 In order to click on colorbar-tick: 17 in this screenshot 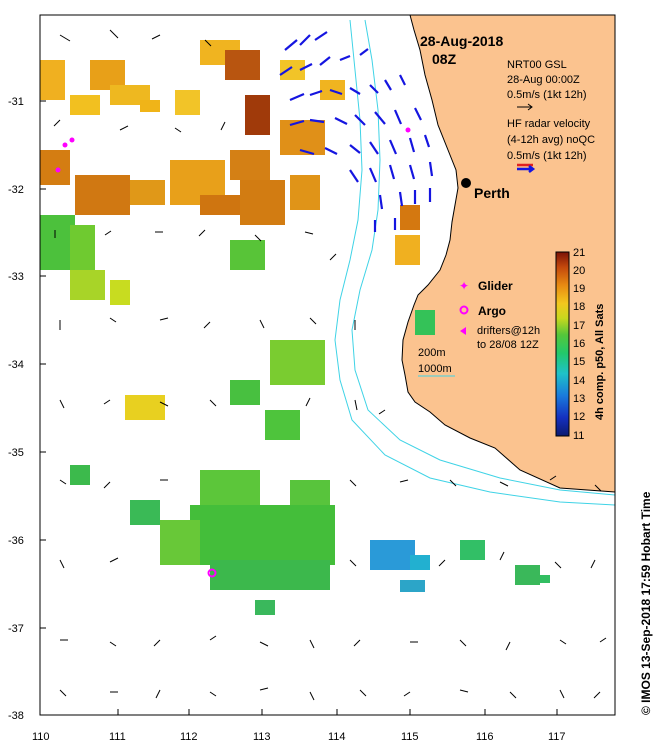, I will do `click(579, 326)`.